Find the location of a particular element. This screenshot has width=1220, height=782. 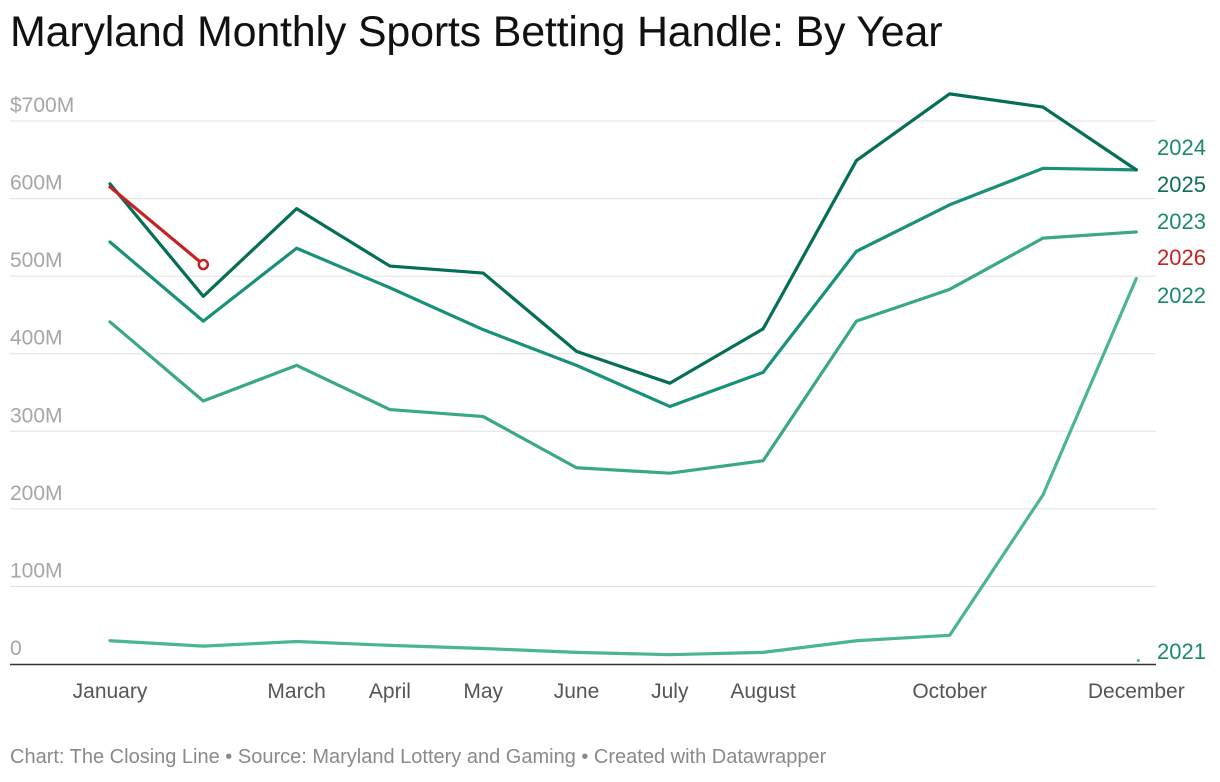

y-tick-label: 500M is located at coordinates (36, 260).